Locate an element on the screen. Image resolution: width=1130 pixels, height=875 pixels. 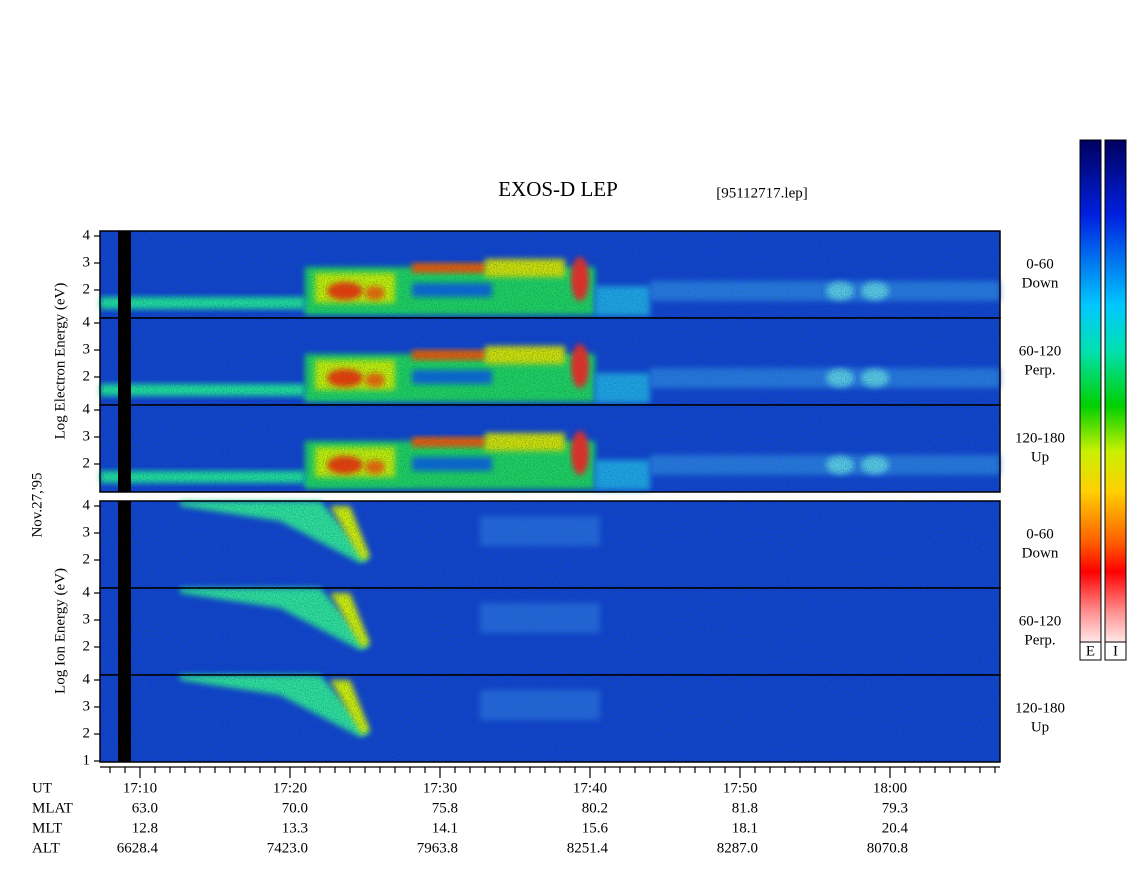
colorbar-label: E is located at coordinates (1090, 651).